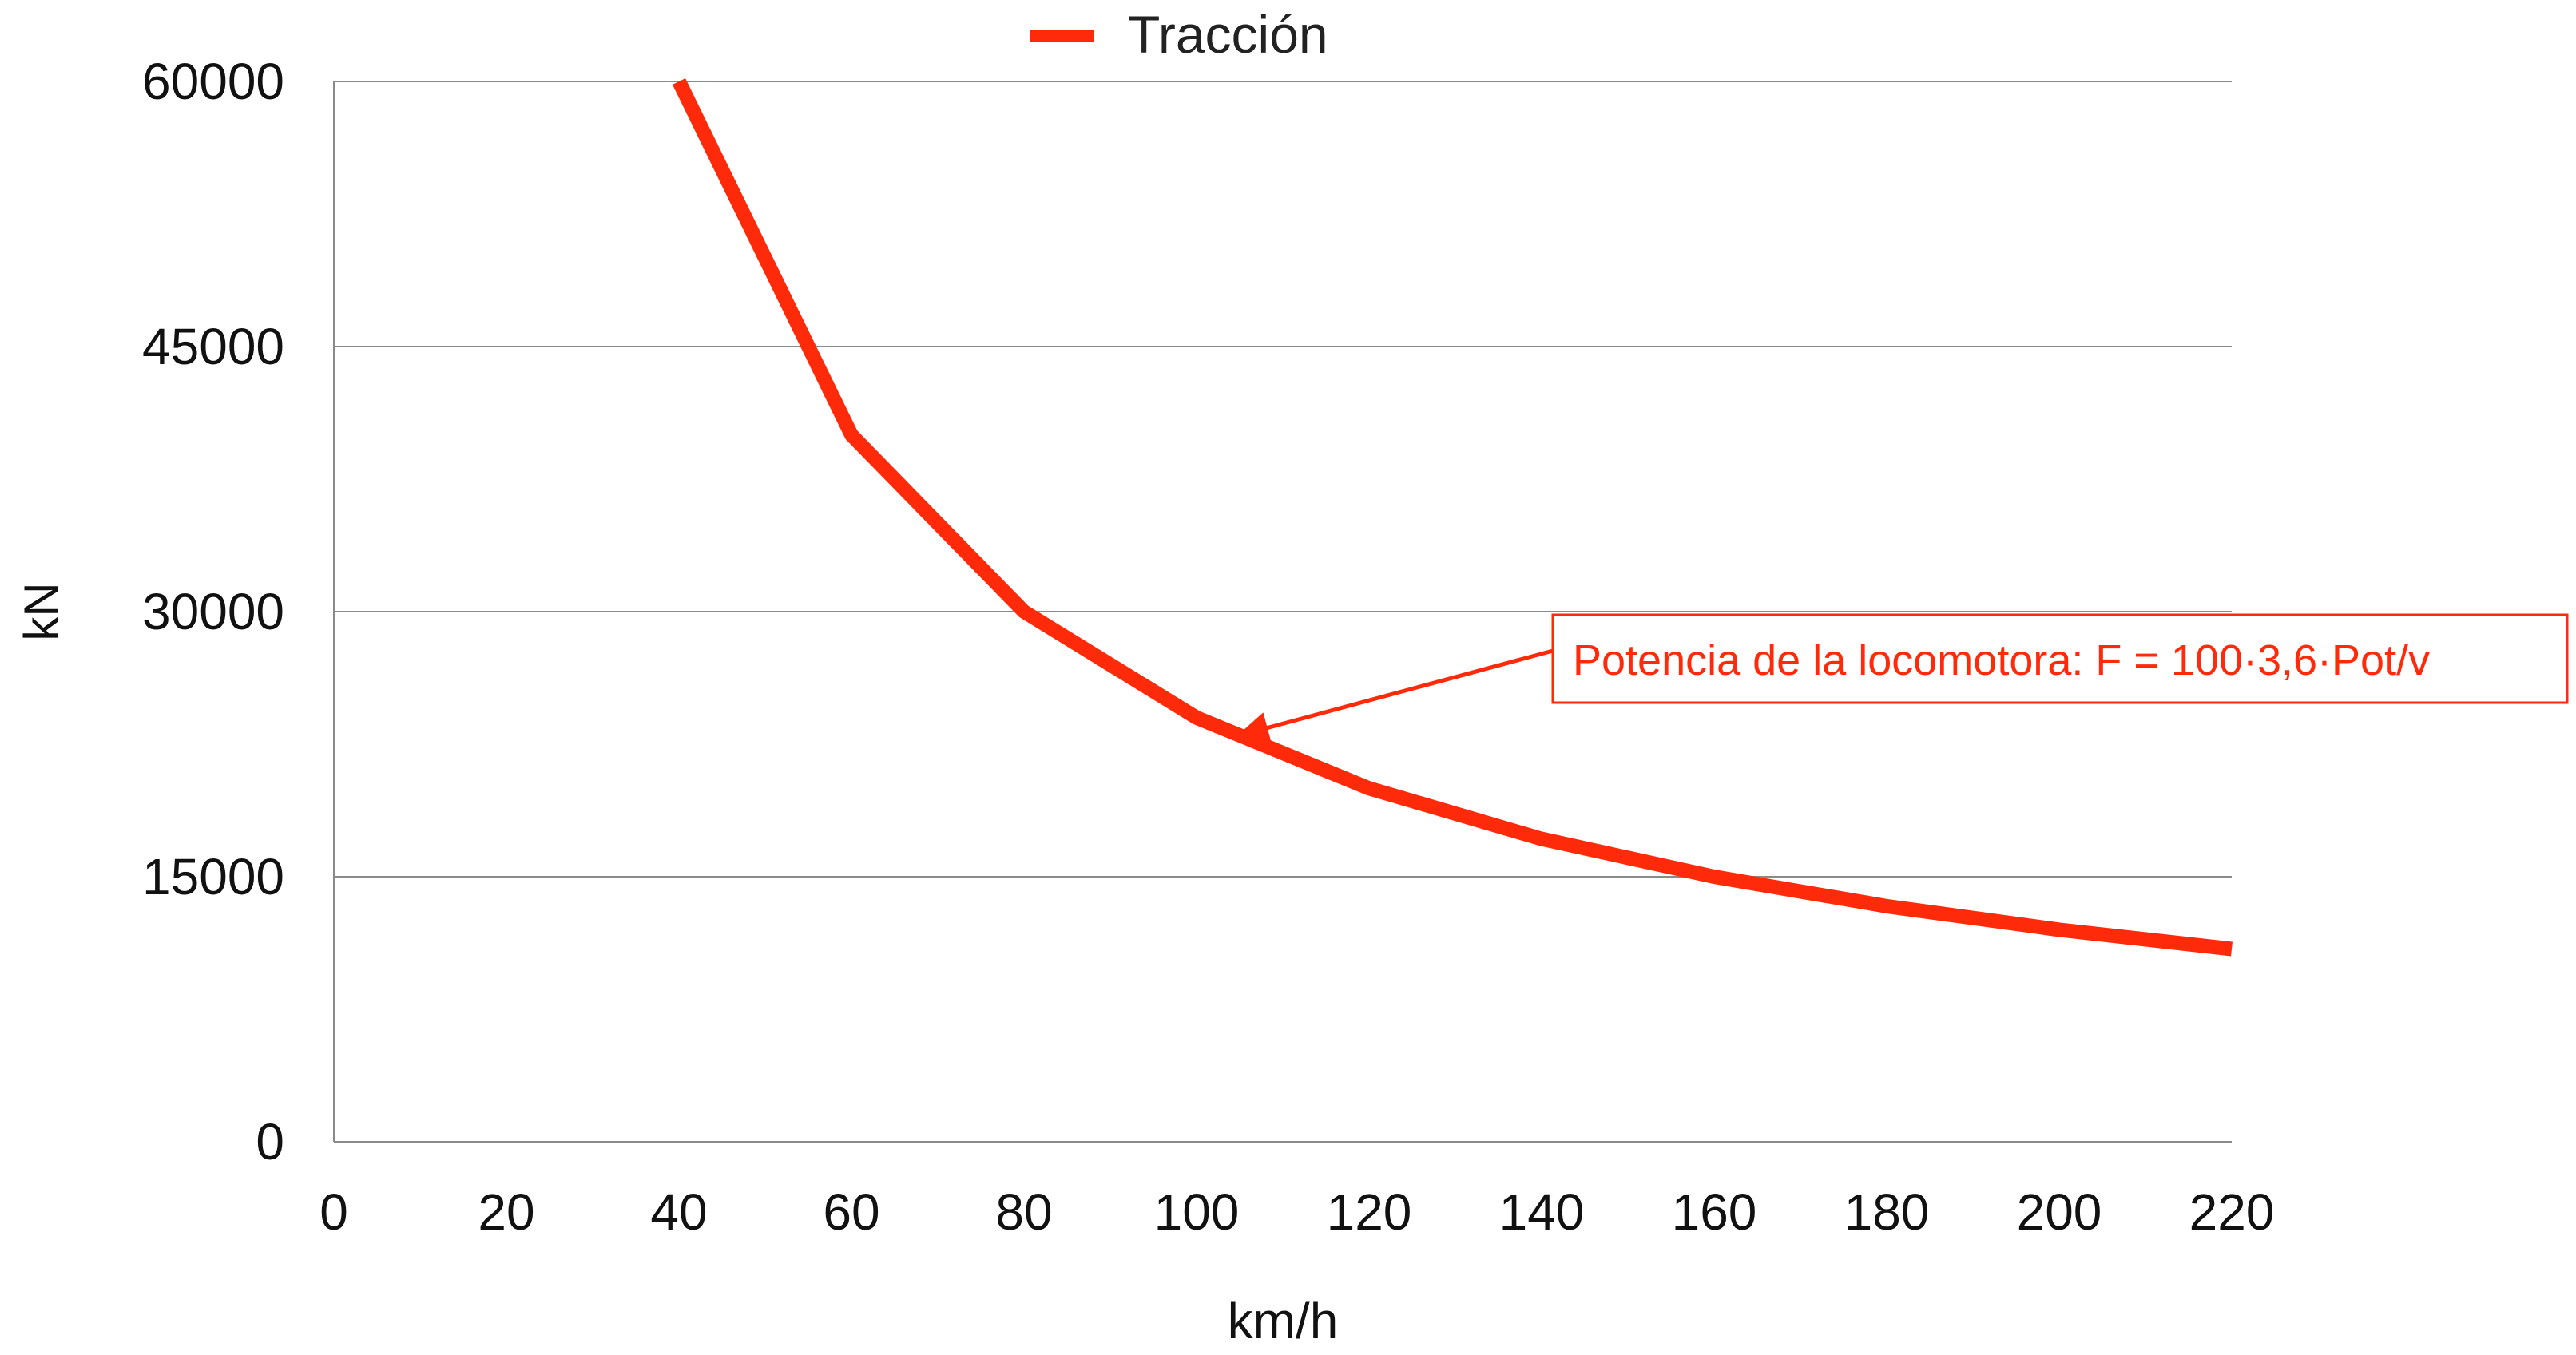 The image size is (2576, 1355). Describe the element at coordinates (1395, 695) in the screenshot. I see `annotation-arrow` at that location.